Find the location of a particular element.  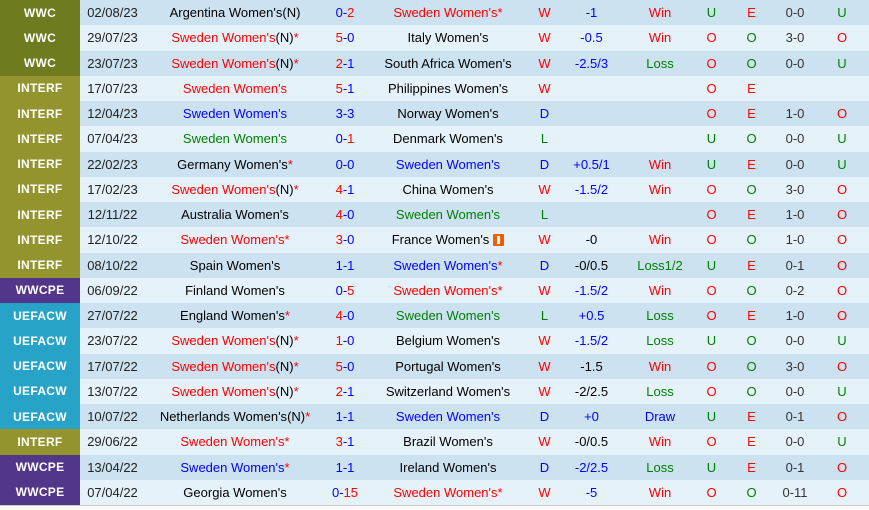

result-letter: L is located at coordinates (544, 139).